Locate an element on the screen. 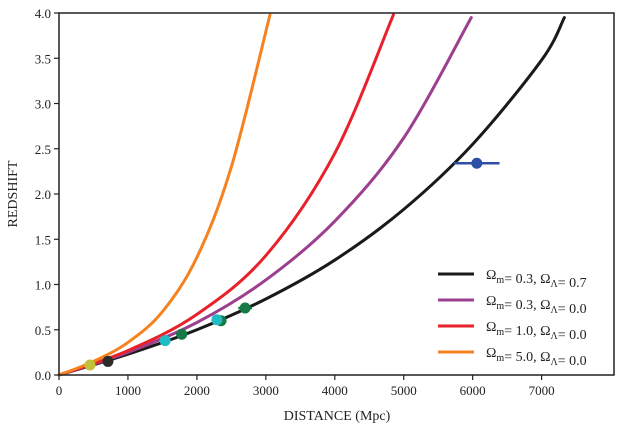  x-tick-label: 7000 is located at coordinates (542, 390).